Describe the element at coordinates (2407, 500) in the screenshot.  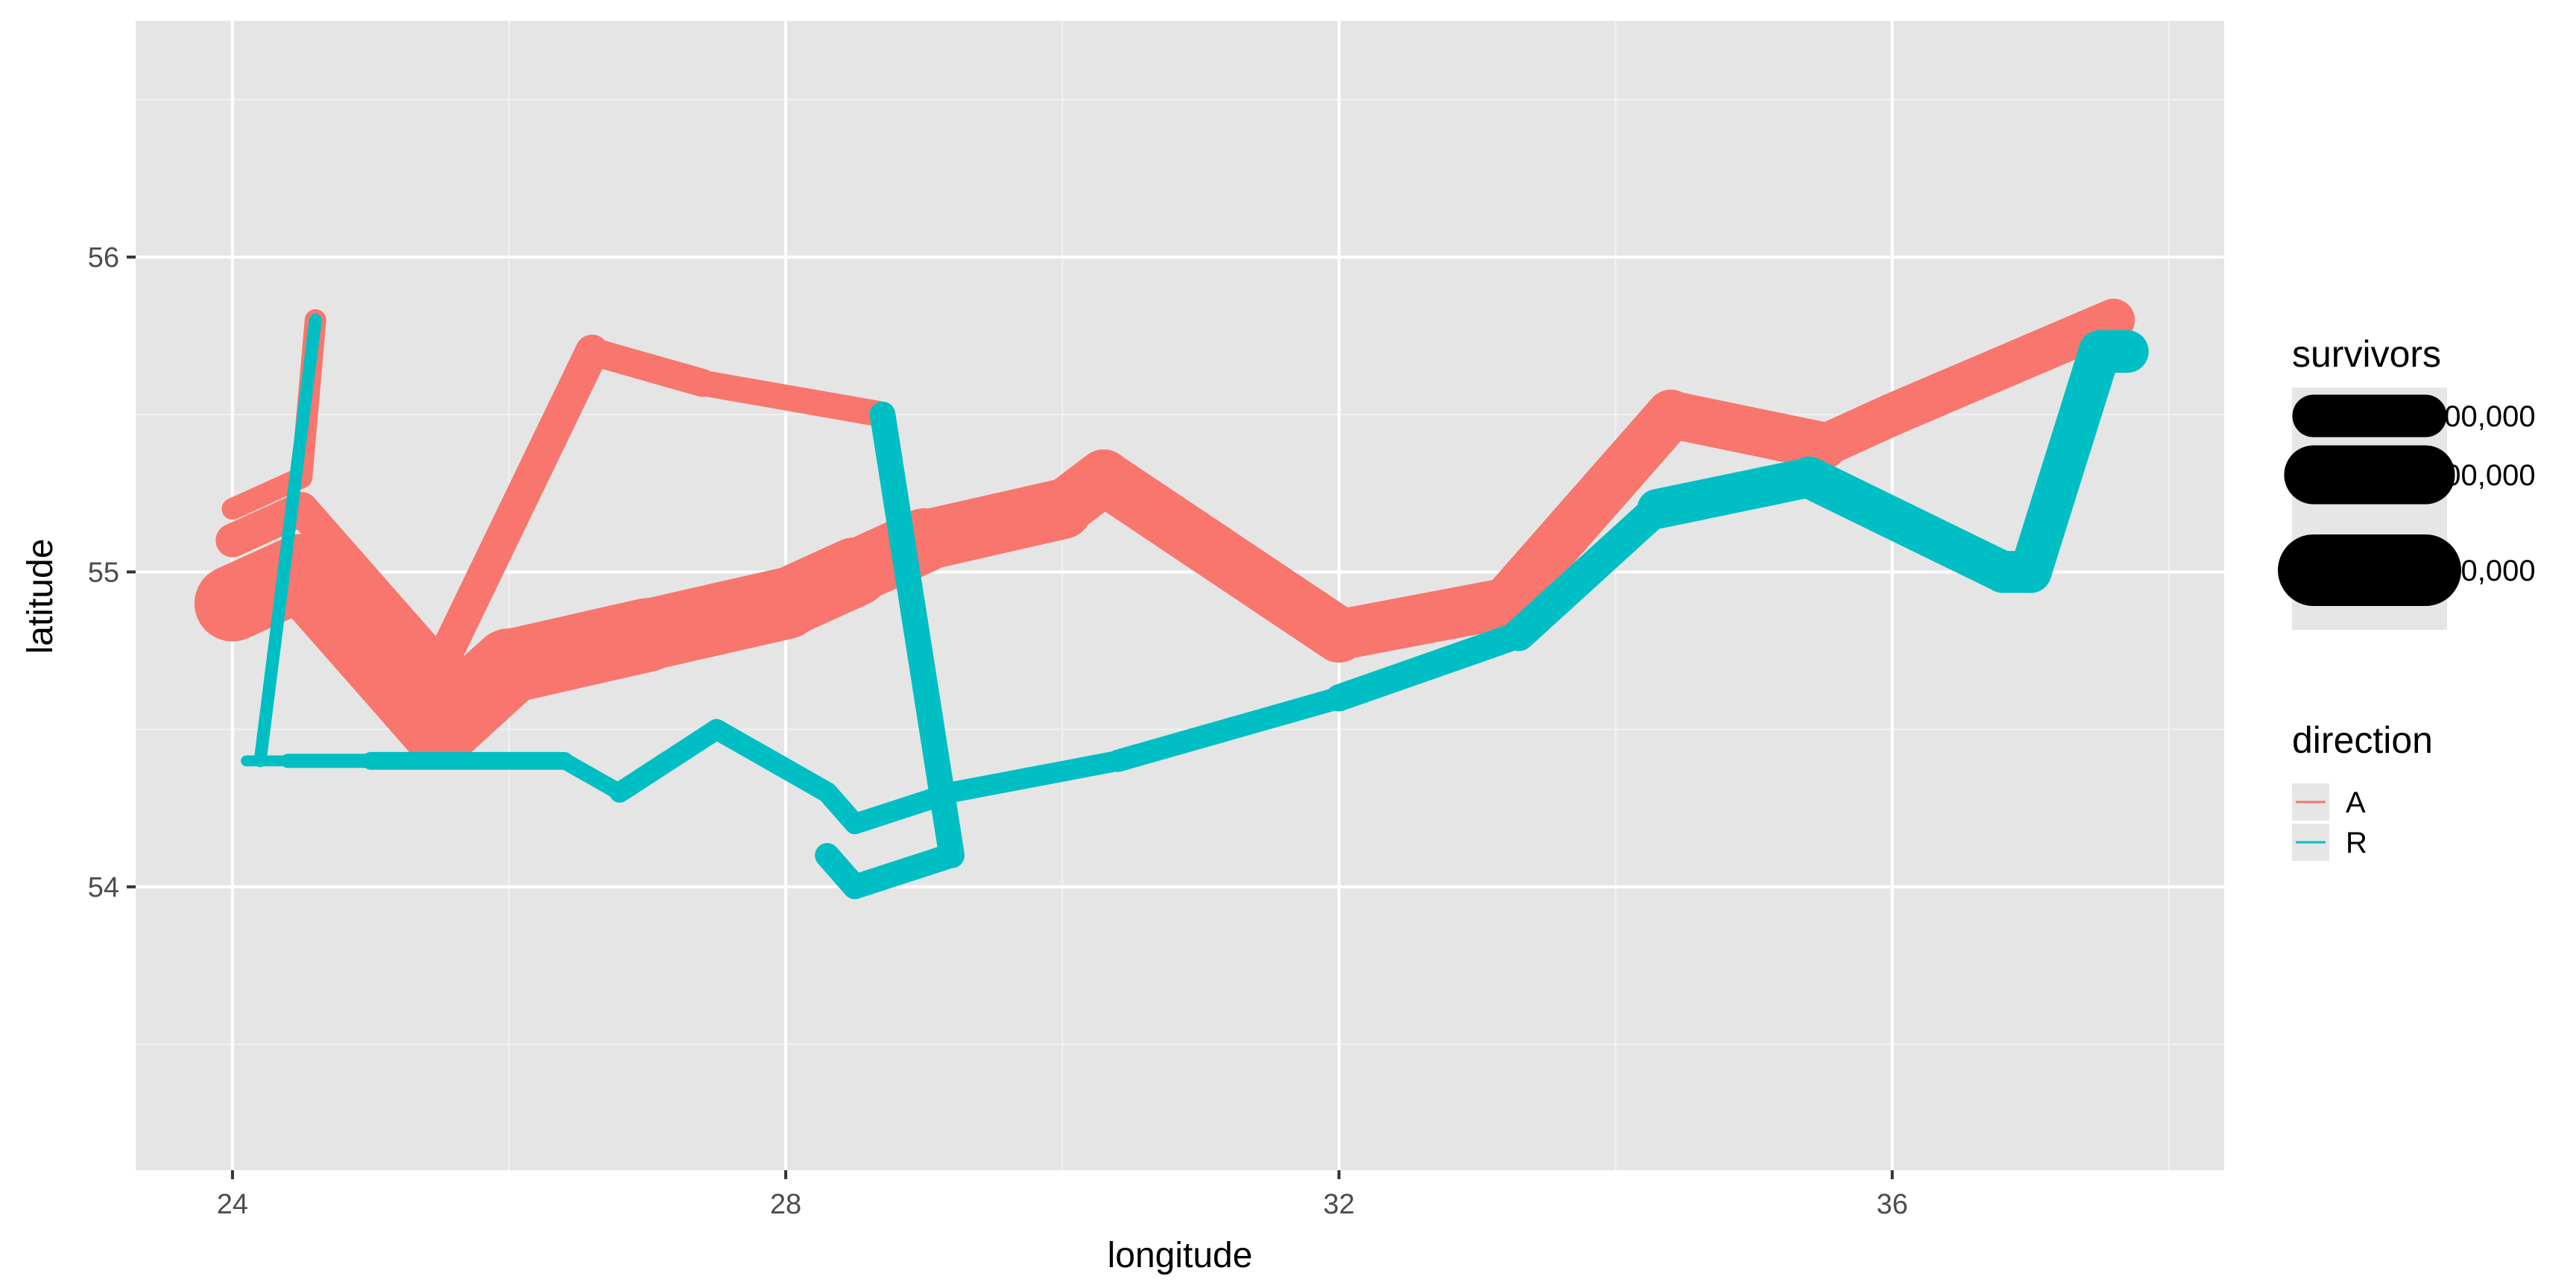
I see `size-legend-keys: 100,000 200,000 300,000` at that location.